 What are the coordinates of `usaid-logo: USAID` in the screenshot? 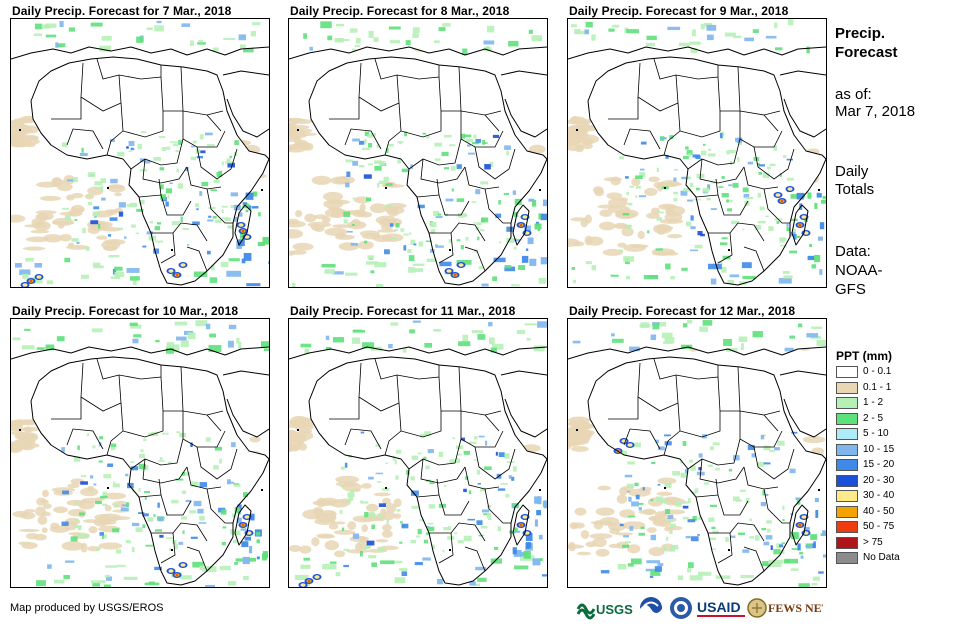 It's located at (721, 608).